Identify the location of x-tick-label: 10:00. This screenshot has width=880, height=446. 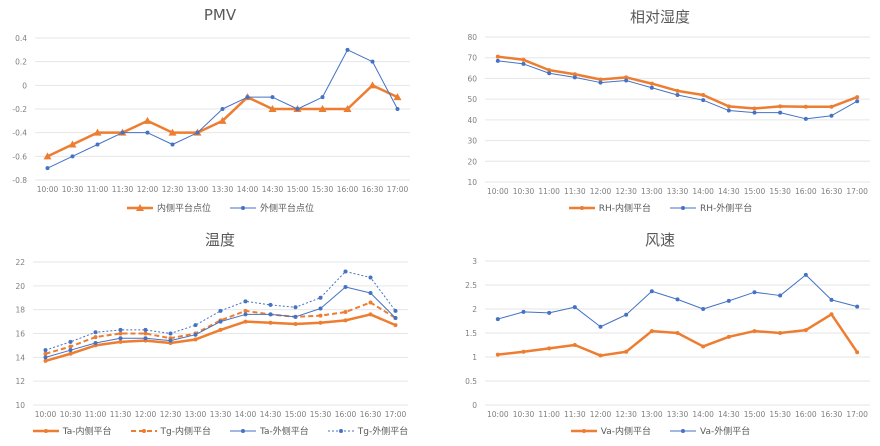
(498, 414).